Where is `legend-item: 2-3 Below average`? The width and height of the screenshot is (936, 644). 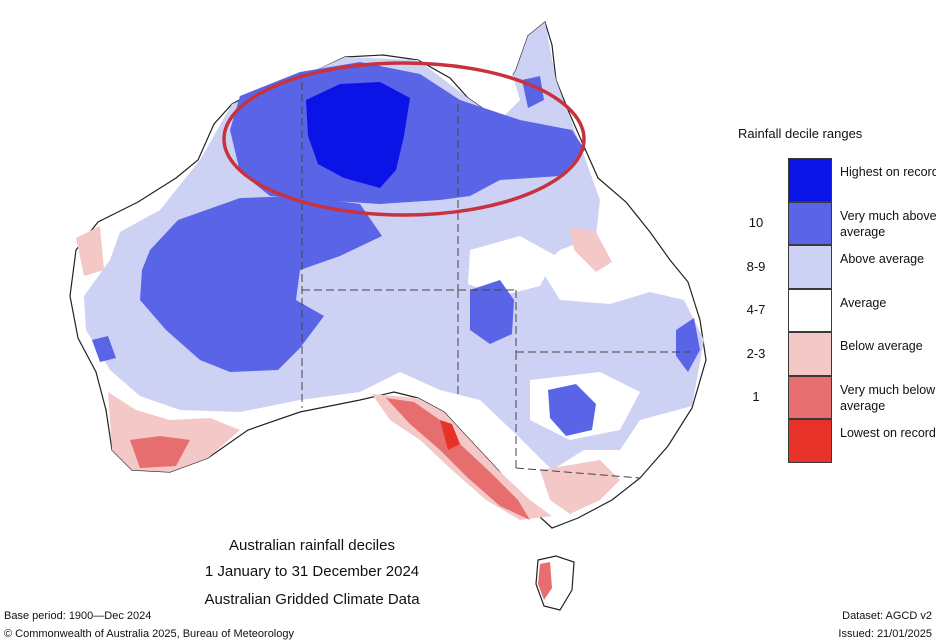
legend-item: 2-3 Below average is located at coordinates (822, 354).